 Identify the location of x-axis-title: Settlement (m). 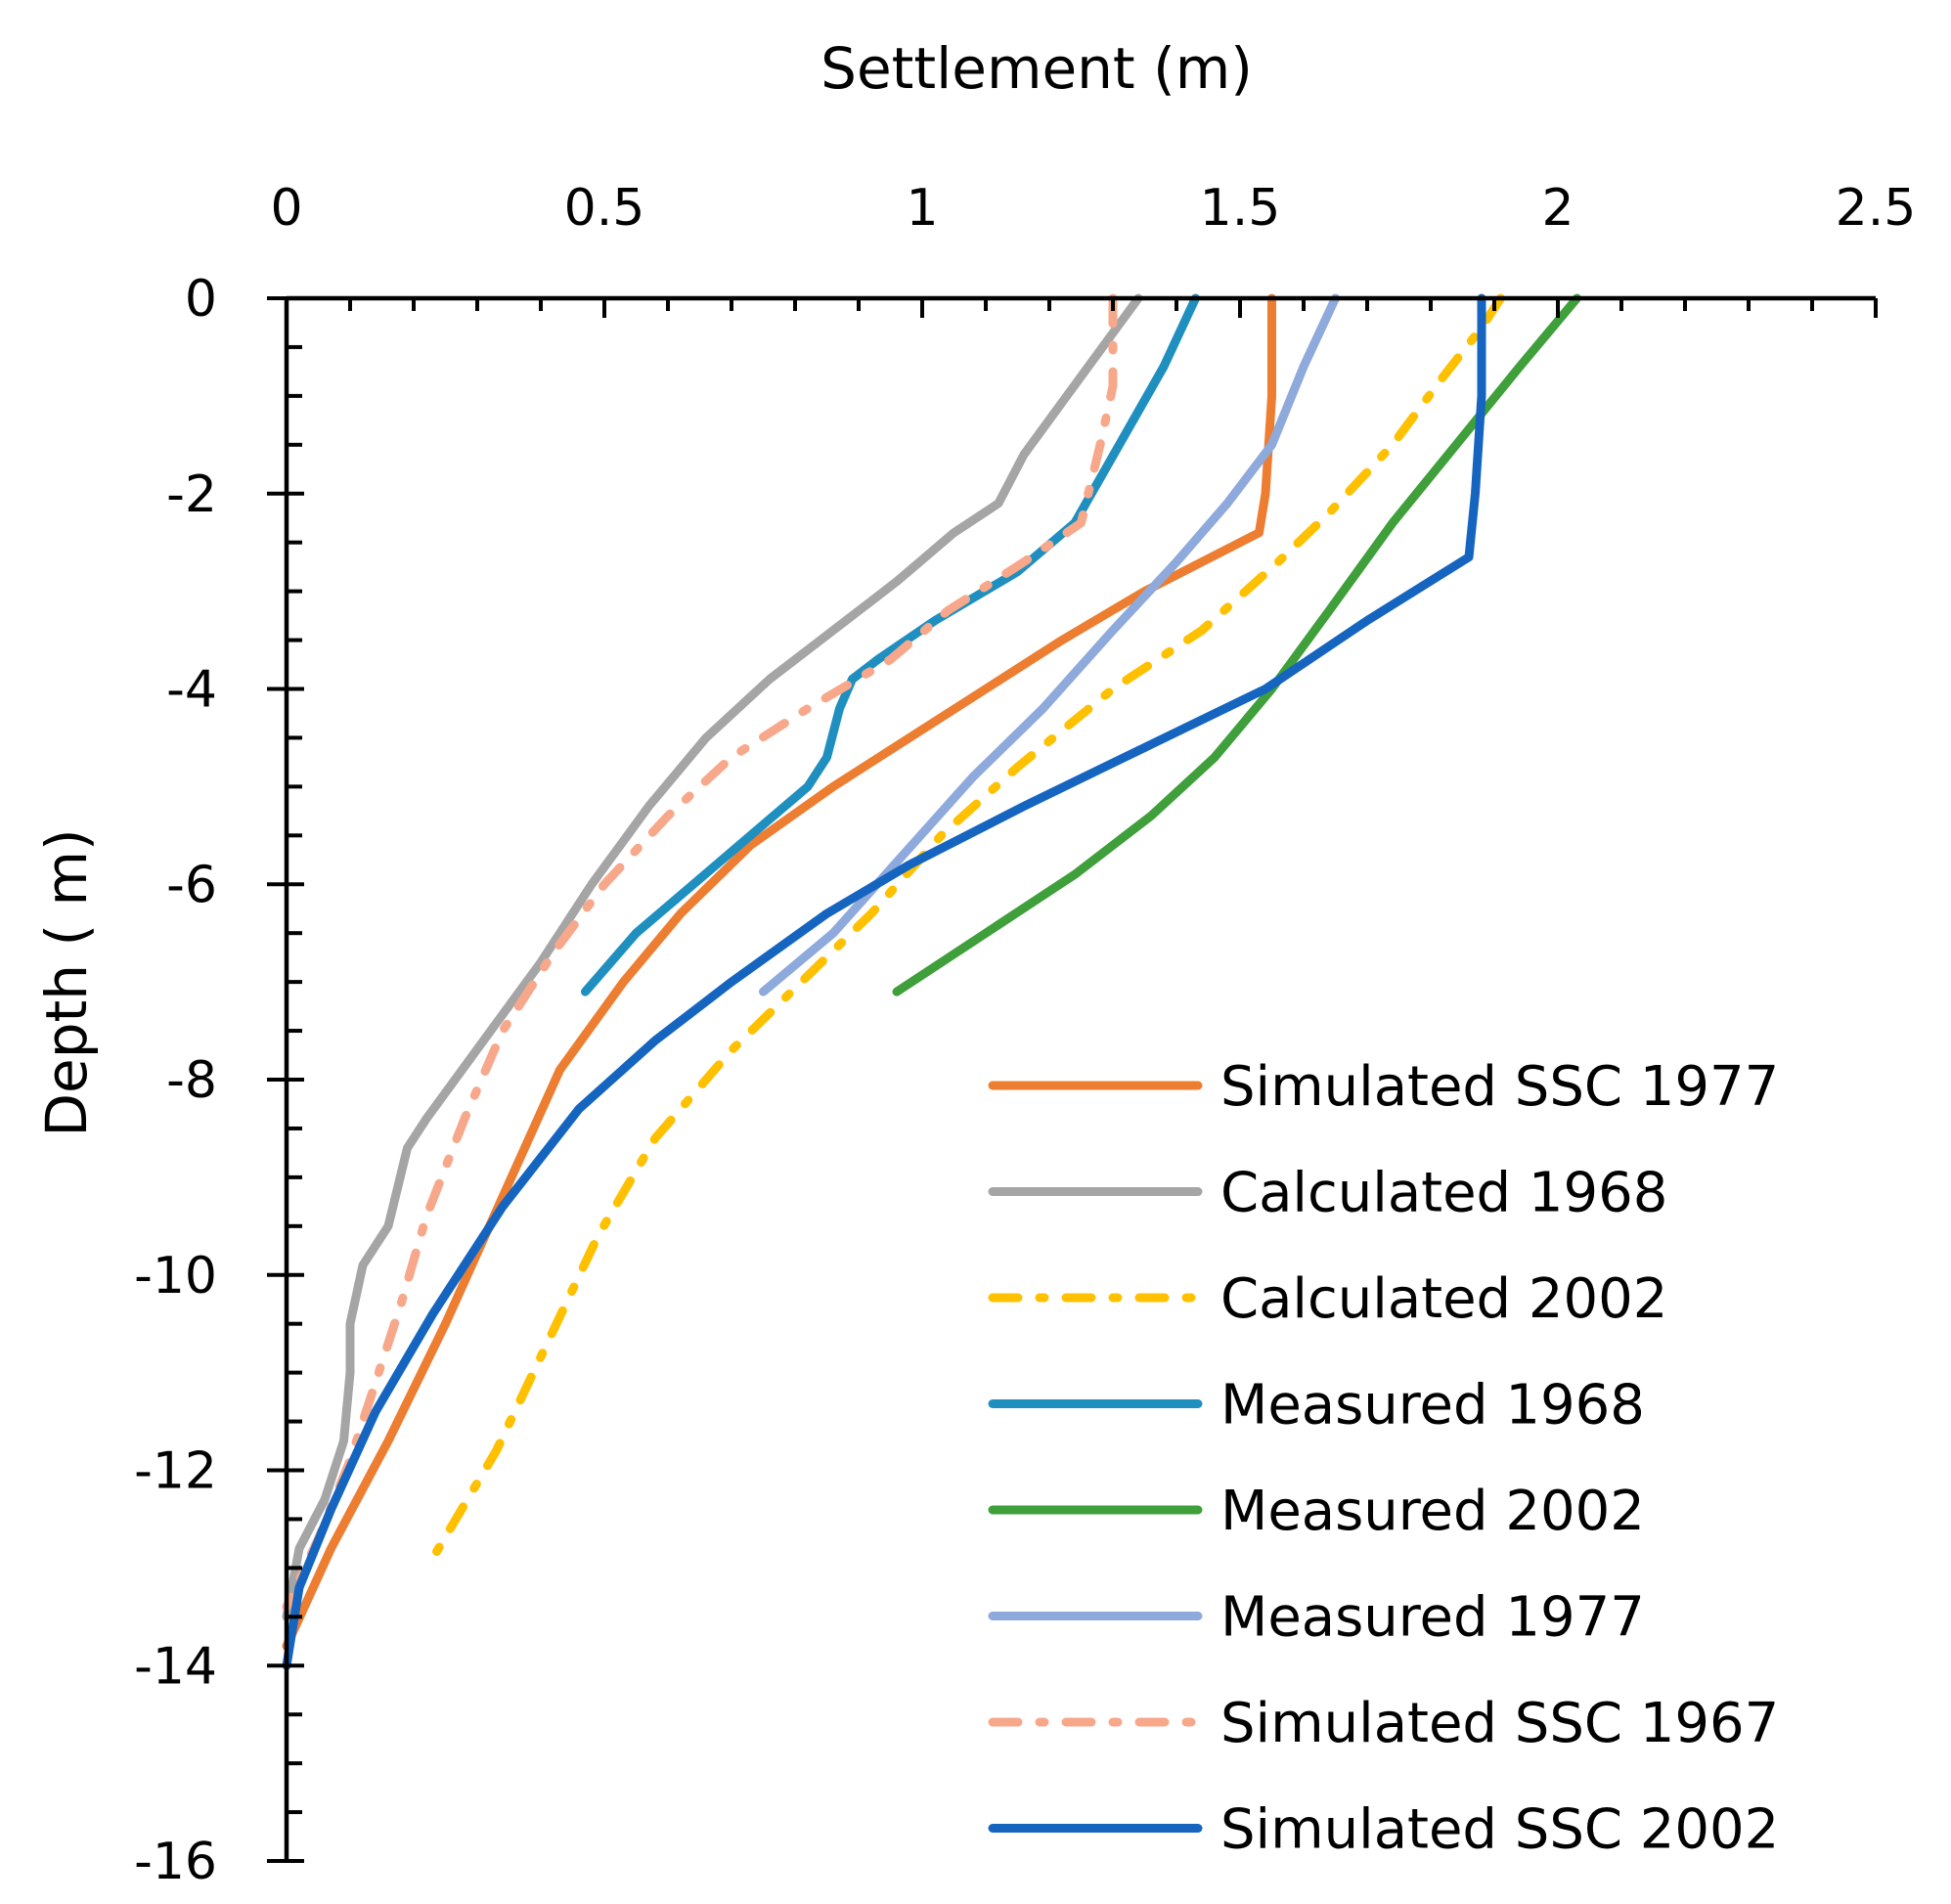
(1036, 68).